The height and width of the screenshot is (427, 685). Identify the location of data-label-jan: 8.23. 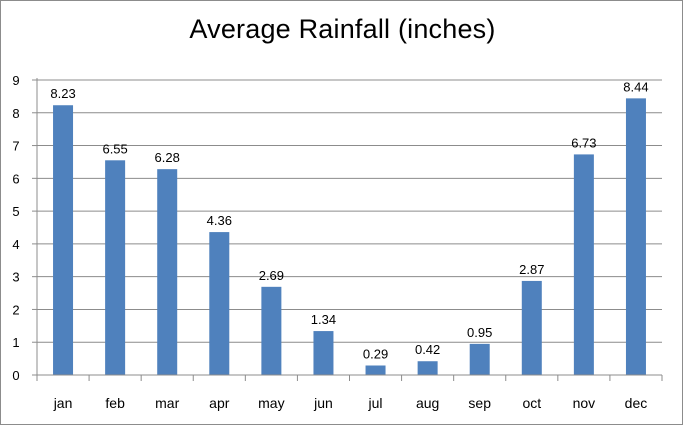
(62, 93).